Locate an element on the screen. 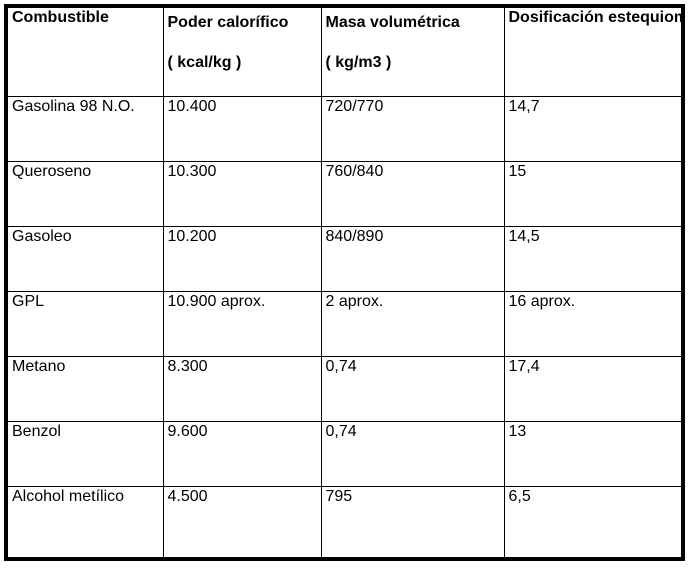  column-header-label: Dosificación estequiométrica is located at coordinates (595, 17).